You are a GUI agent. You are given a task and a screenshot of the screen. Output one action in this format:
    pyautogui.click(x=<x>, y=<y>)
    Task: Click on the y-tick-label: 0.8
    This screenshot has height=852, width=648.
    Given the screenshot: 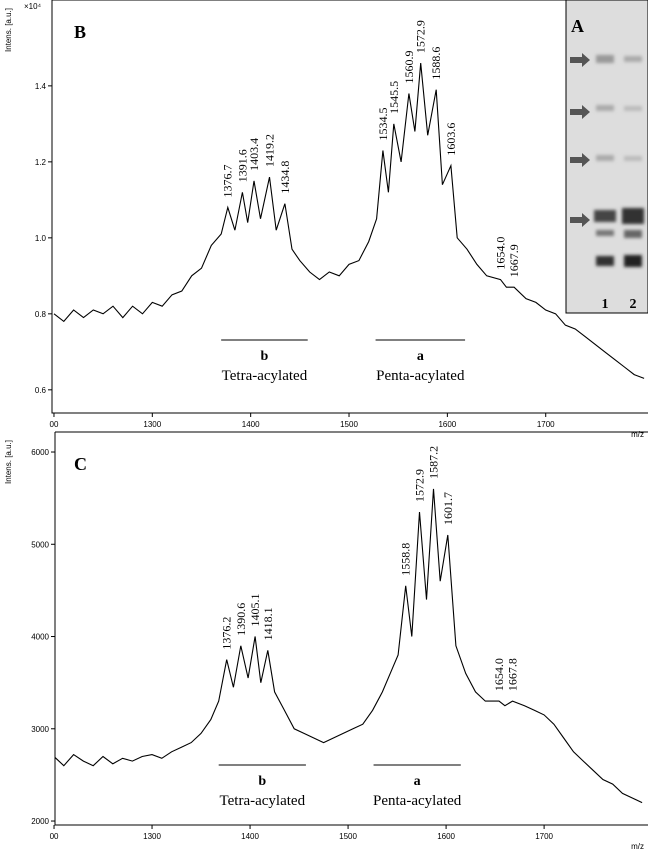 What is the action you would take?
    pyautogui.click(x=41, y=314)
    